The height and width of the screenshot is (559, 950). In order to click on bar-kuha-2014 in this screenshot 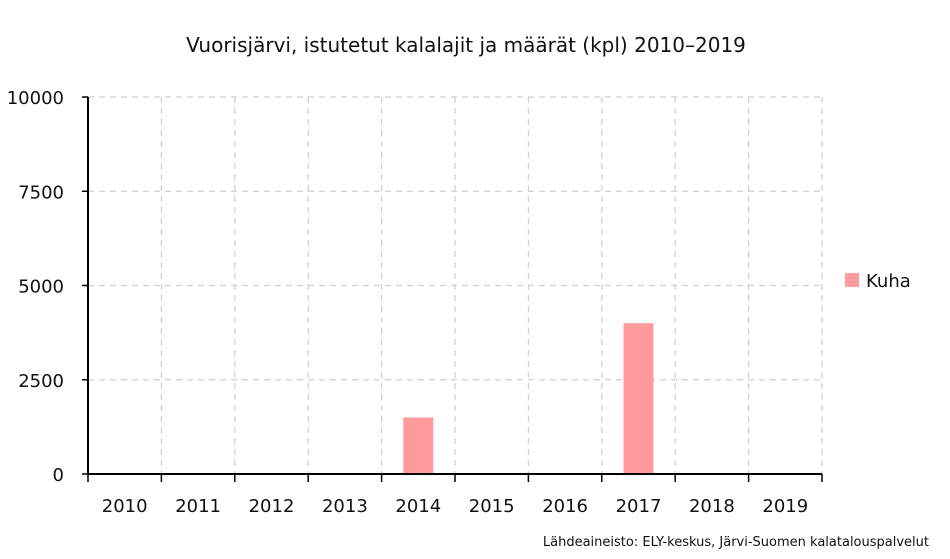, I will do `click(418, 445)`.